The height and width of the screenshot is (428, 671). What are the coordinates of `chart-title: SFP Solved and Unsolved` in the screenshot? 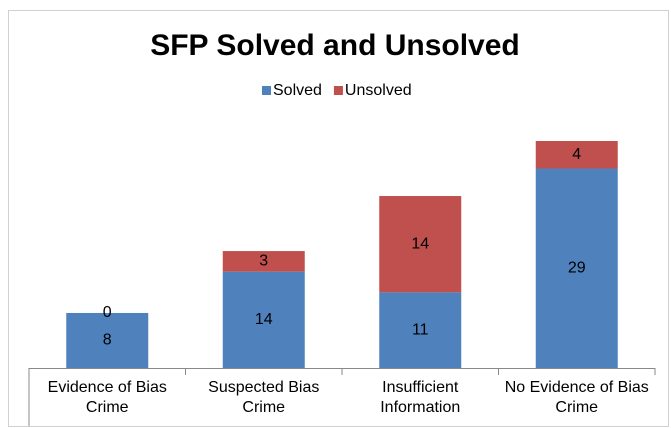 It's located at (335, 45).